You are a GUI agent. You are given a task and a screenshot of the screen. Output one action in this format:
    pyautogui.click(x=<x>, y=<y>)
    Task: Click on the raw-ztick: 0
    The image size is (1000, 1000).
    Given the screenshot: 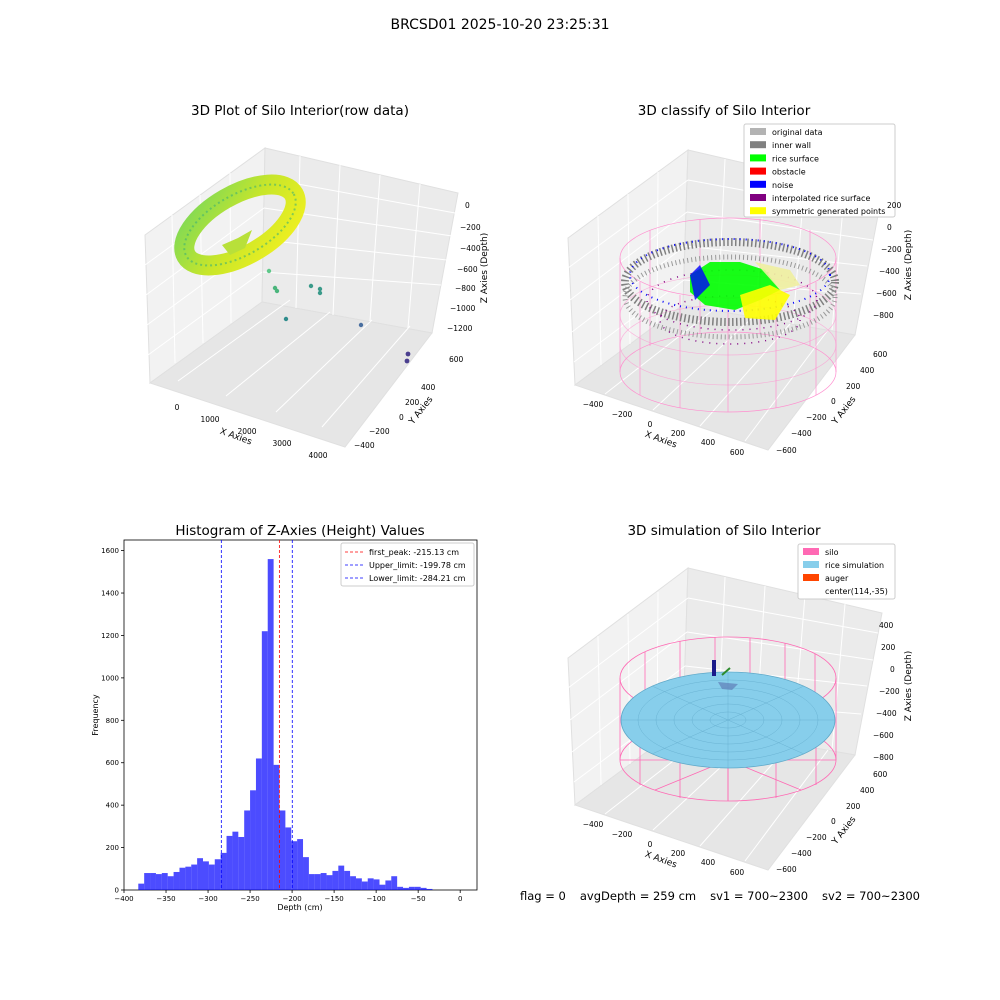 What is the action you would take?
    pyautogui.click(x=467, y=205)
    